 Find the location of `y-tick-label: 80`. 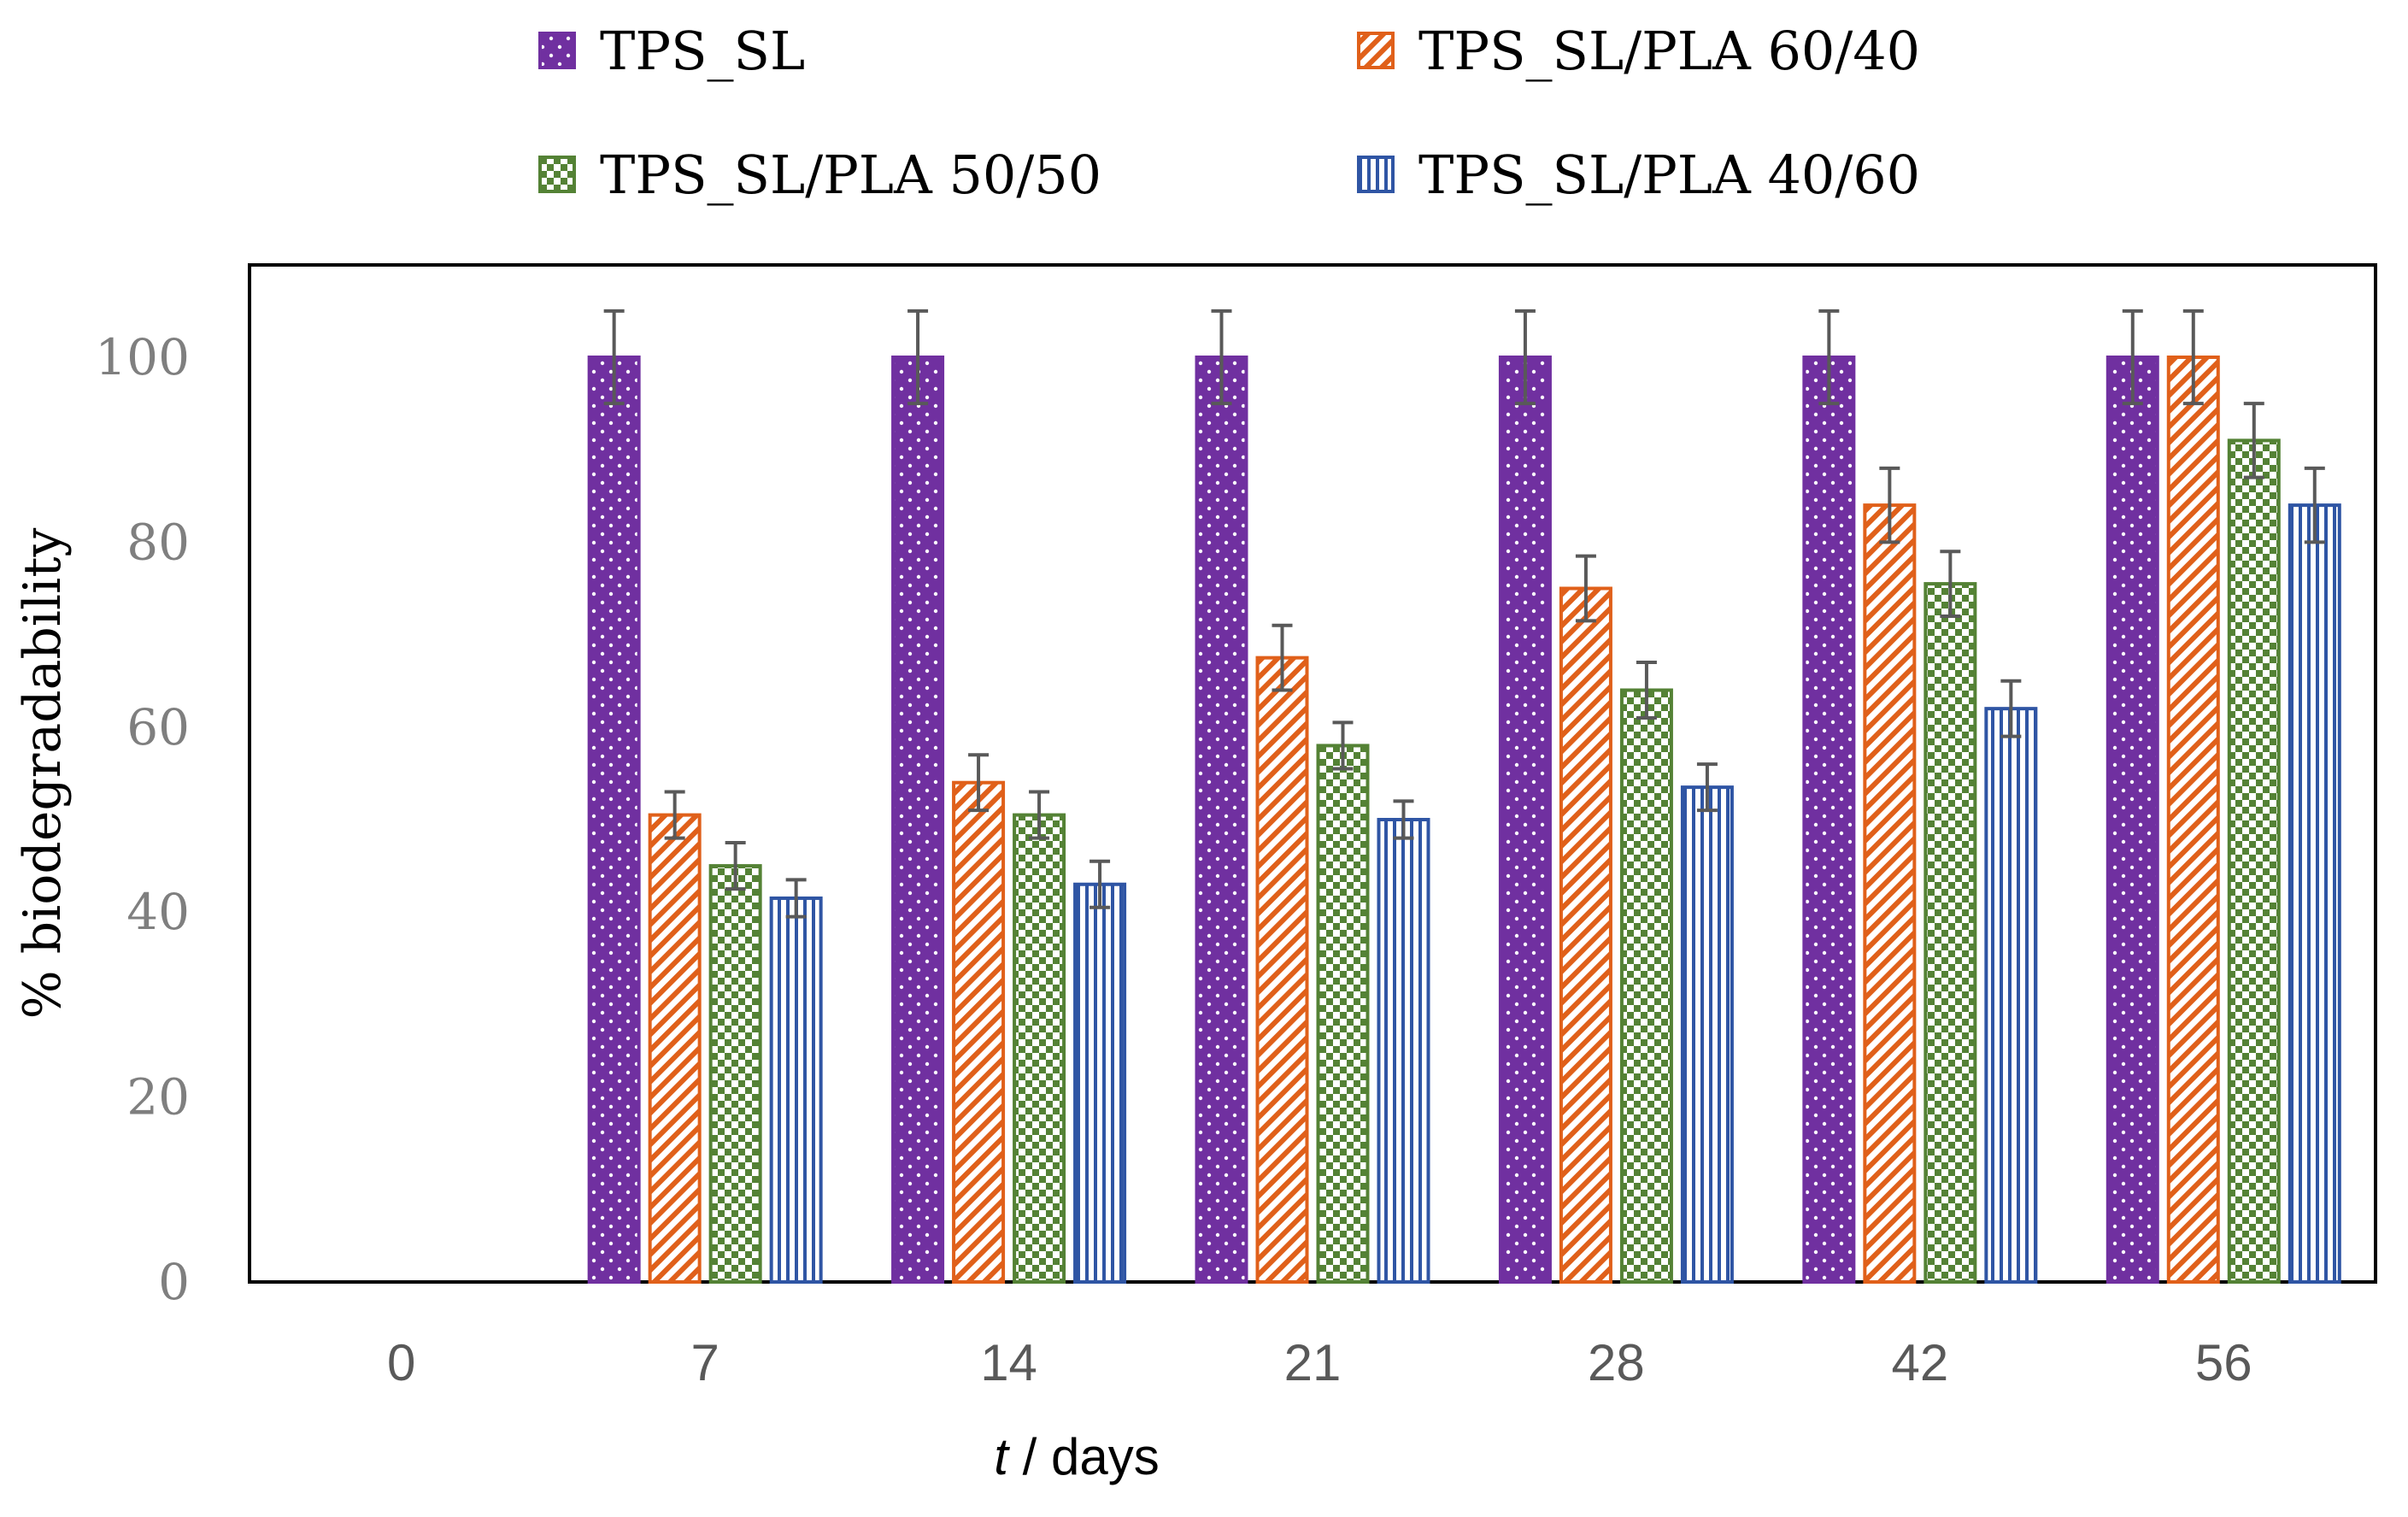

y-tick-label: 80 is located at coordinates (158, 542).